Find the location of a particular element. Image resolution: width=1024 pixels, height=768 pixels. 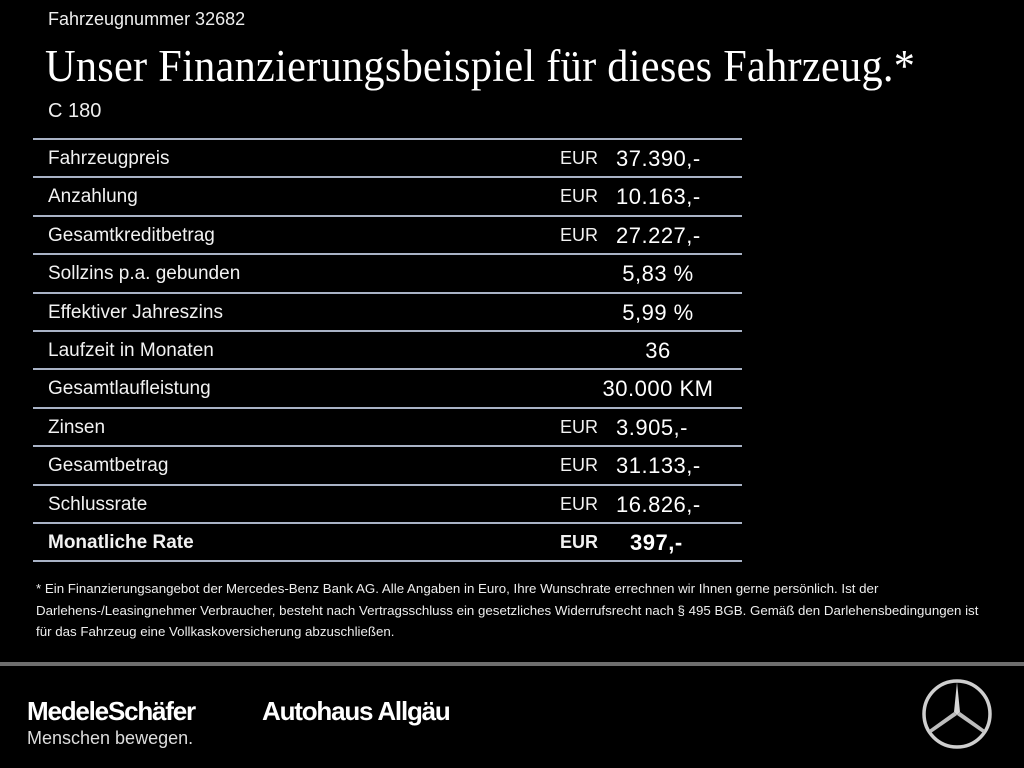

brand-logo-medeleschaefer: MedeleSchäfer is located at coordinates (111, 711).